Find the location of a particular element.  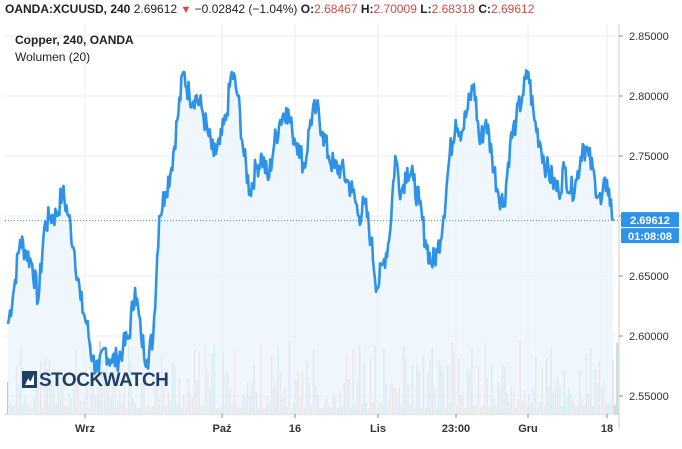

volume-legend: Wolumen (20) is located at coordinates (53, 57).